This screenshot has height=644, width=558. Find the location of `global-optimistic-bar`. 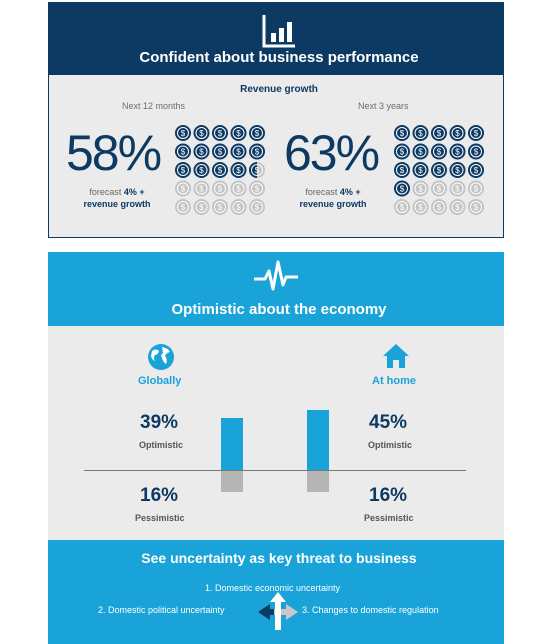

global-optimistic-bar is located at coordinates (232, 444).